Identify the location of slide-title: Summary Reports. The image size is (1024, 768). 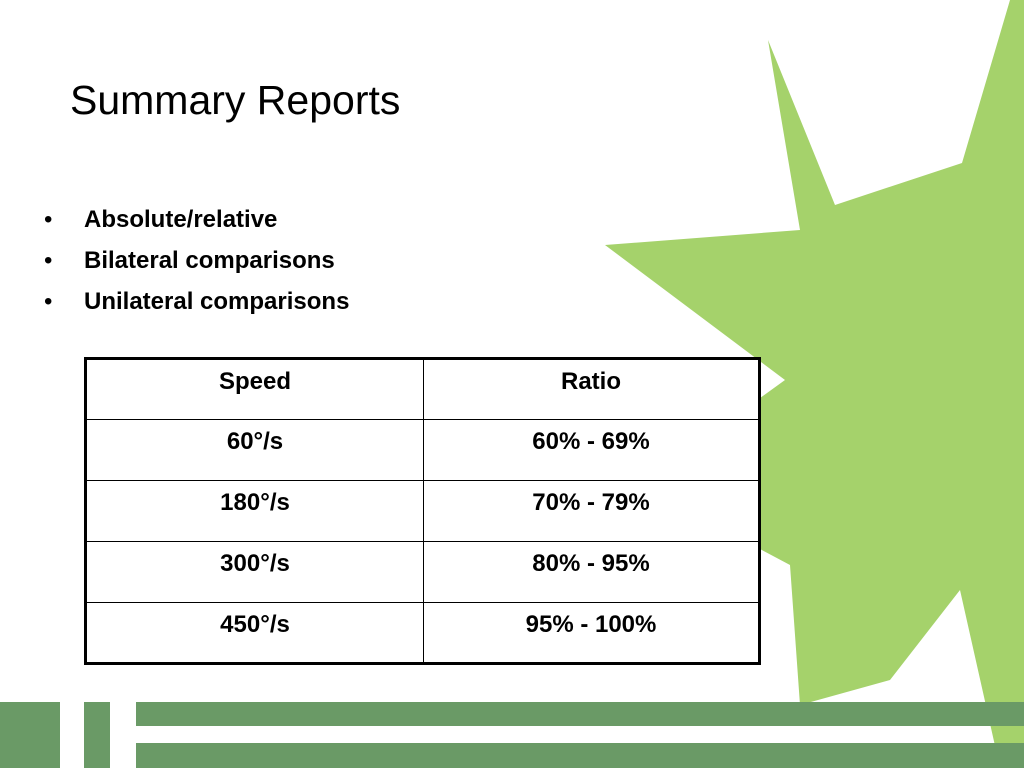
(235, 100).